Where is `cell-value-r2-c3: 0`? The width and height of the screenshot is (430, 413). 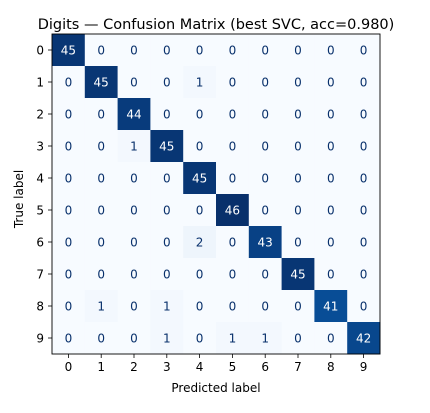 cell-value-r2-c3: 0 is located at coordinates (167, 115).